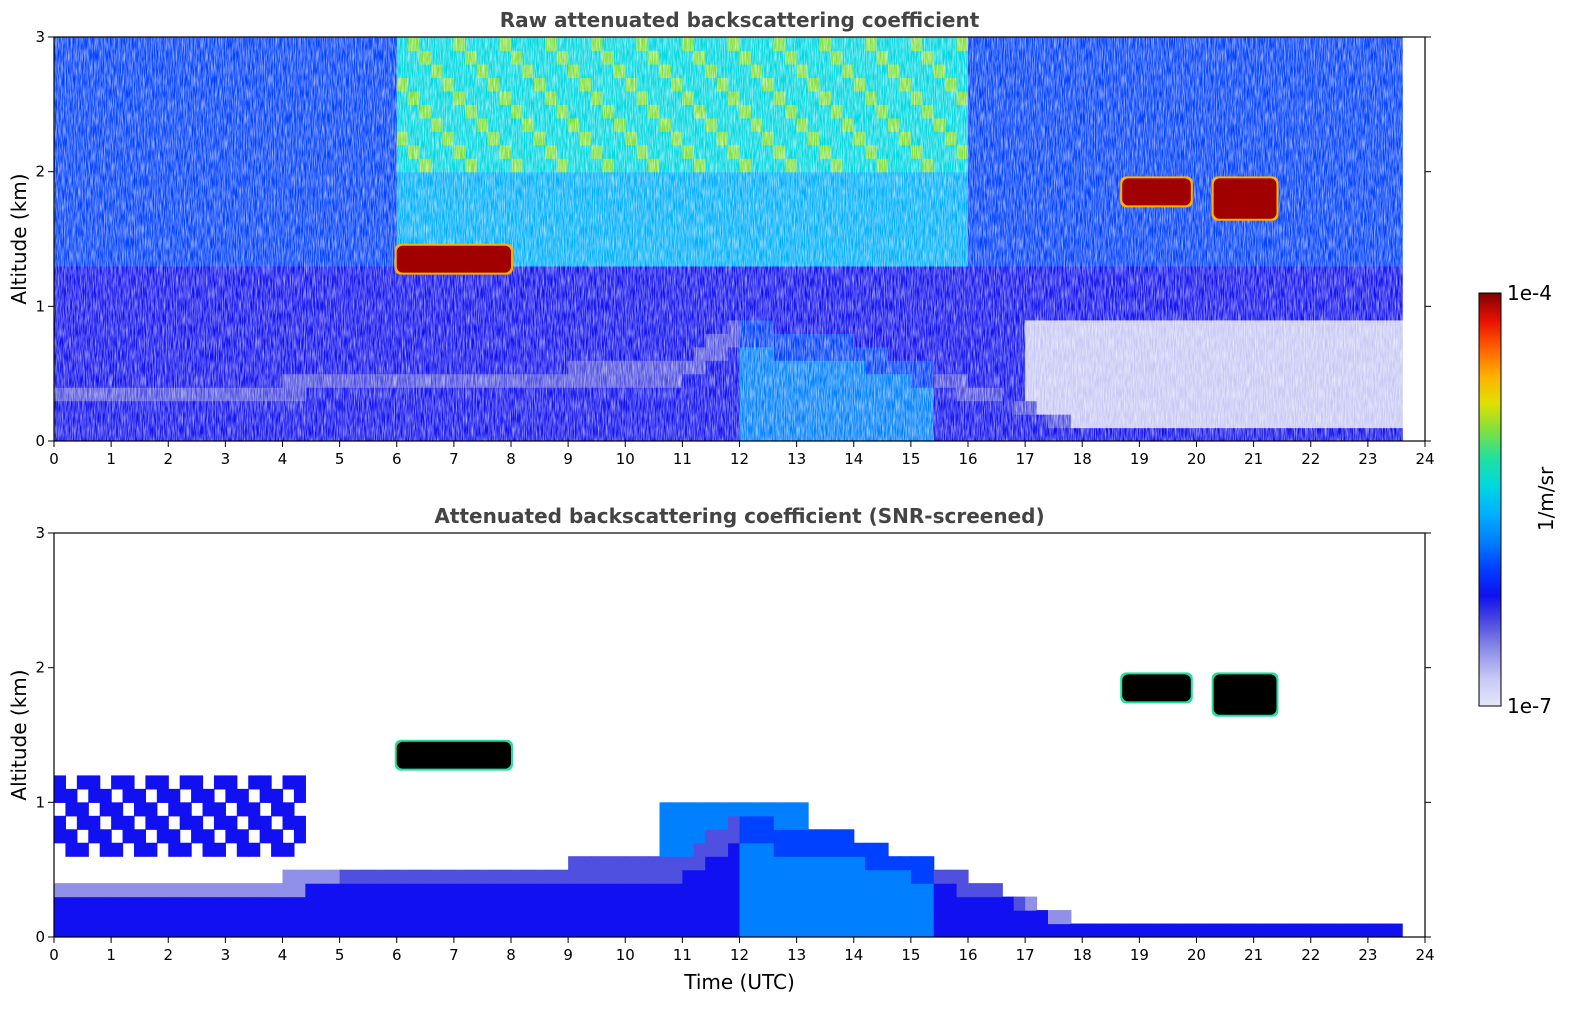  What do you see at coordinates (1424, 459) in the screenshot?
I see `x-tick-label: 24` at bounding box center [1424, 459].